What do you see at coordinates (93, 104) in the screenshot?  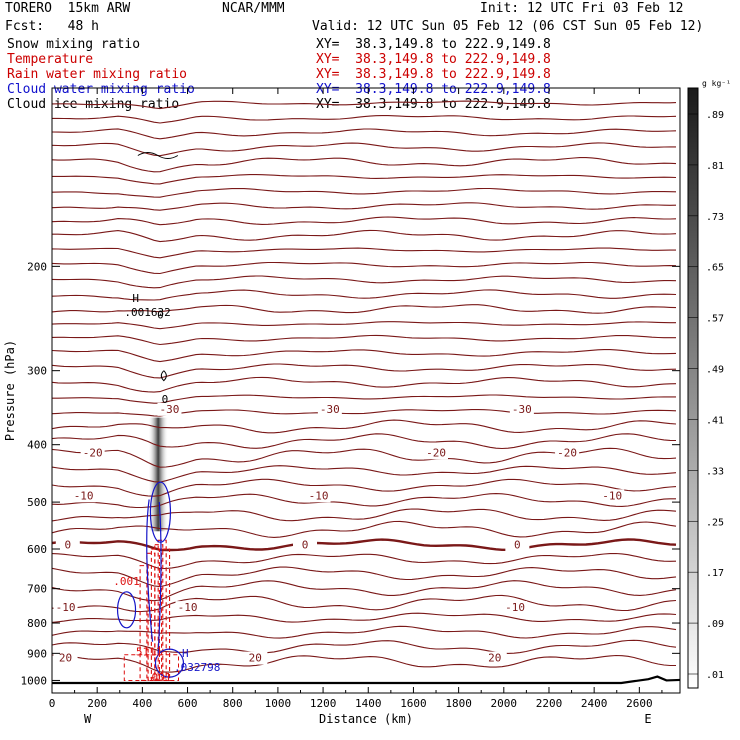 I see `legend-label: Cloud ice mixing ratio` at bounding box center [93, 104].